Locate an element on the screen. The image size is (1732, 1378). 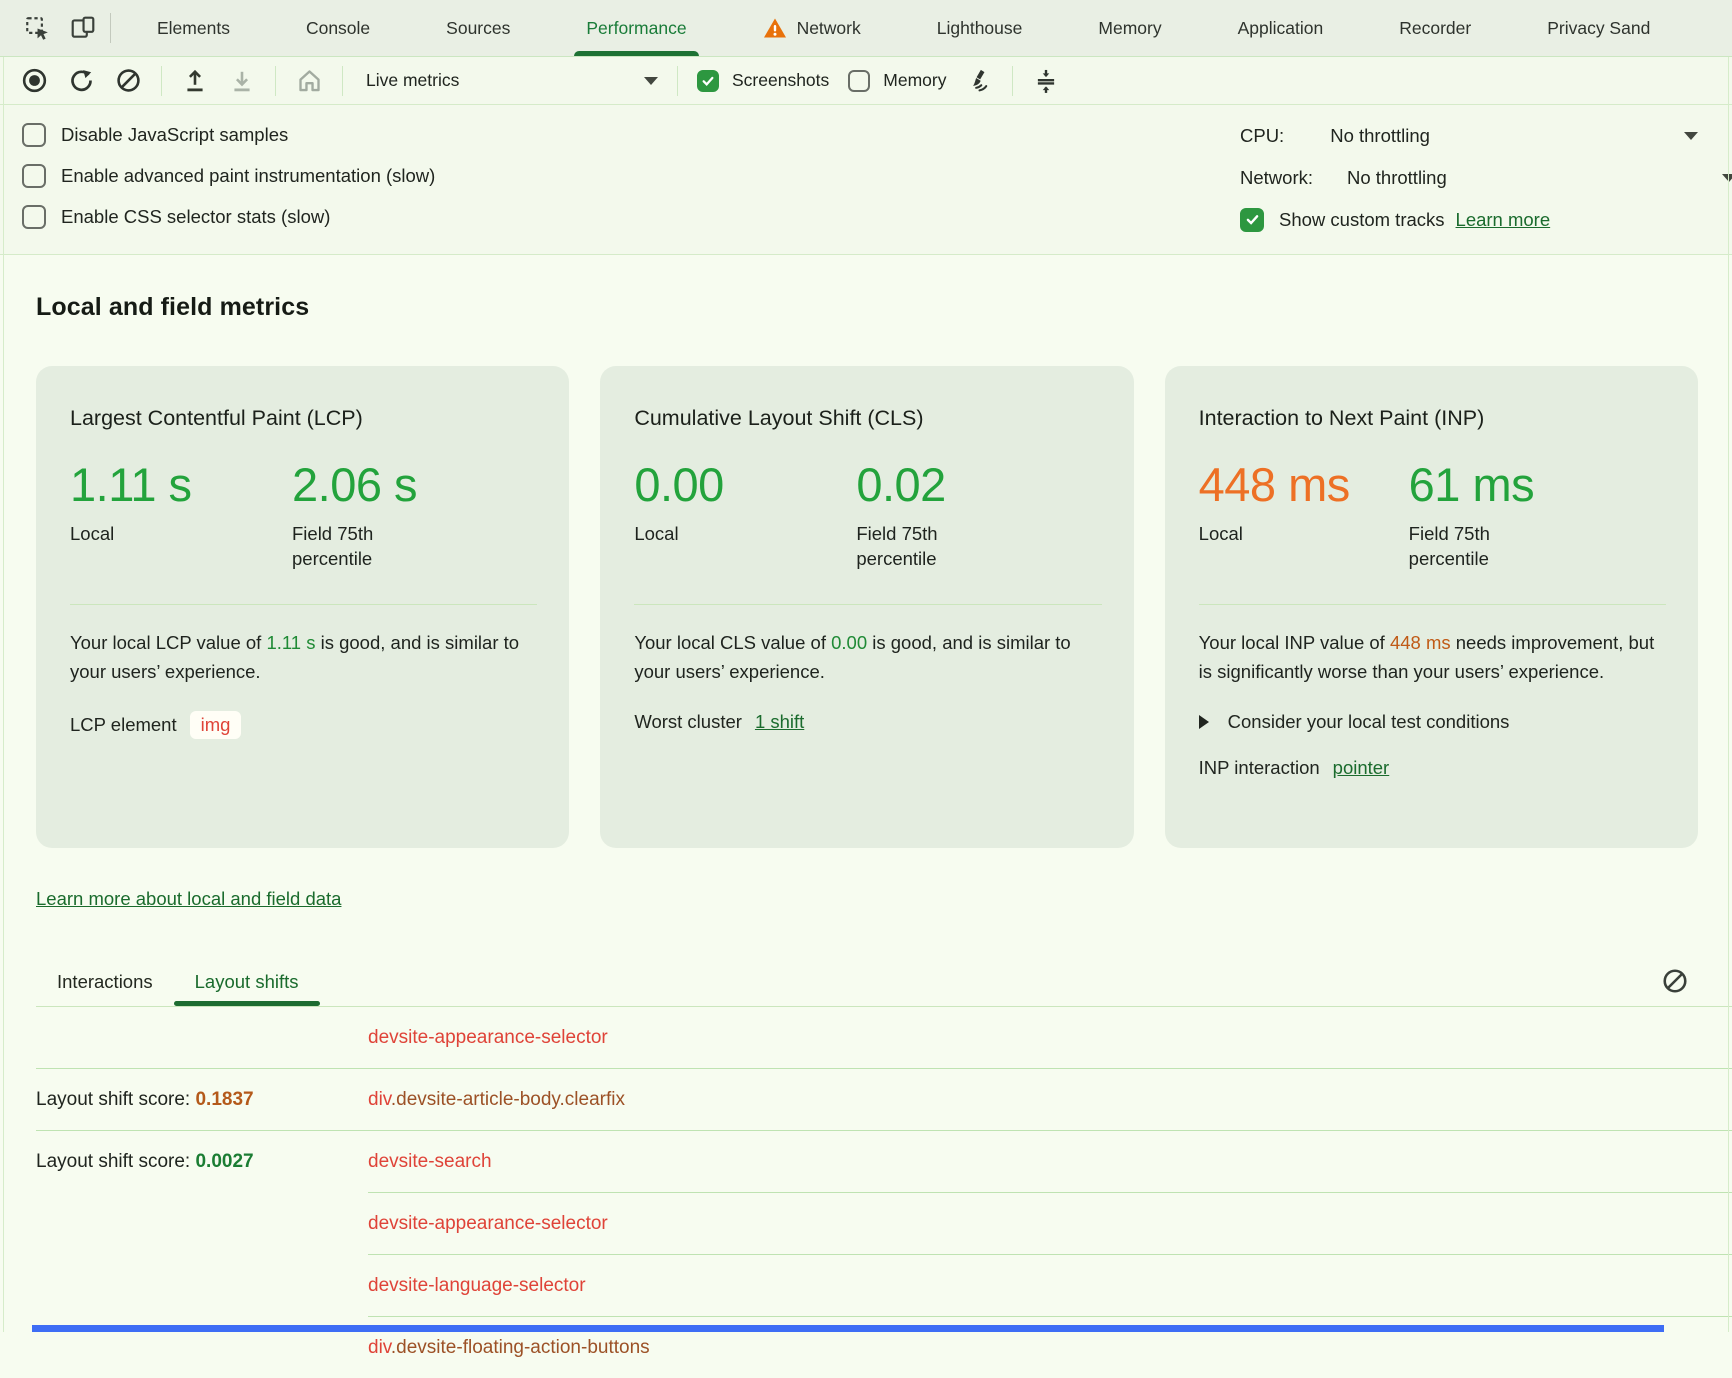
history-dropdown-value: Live metrics is located at coordinates (413, 80).